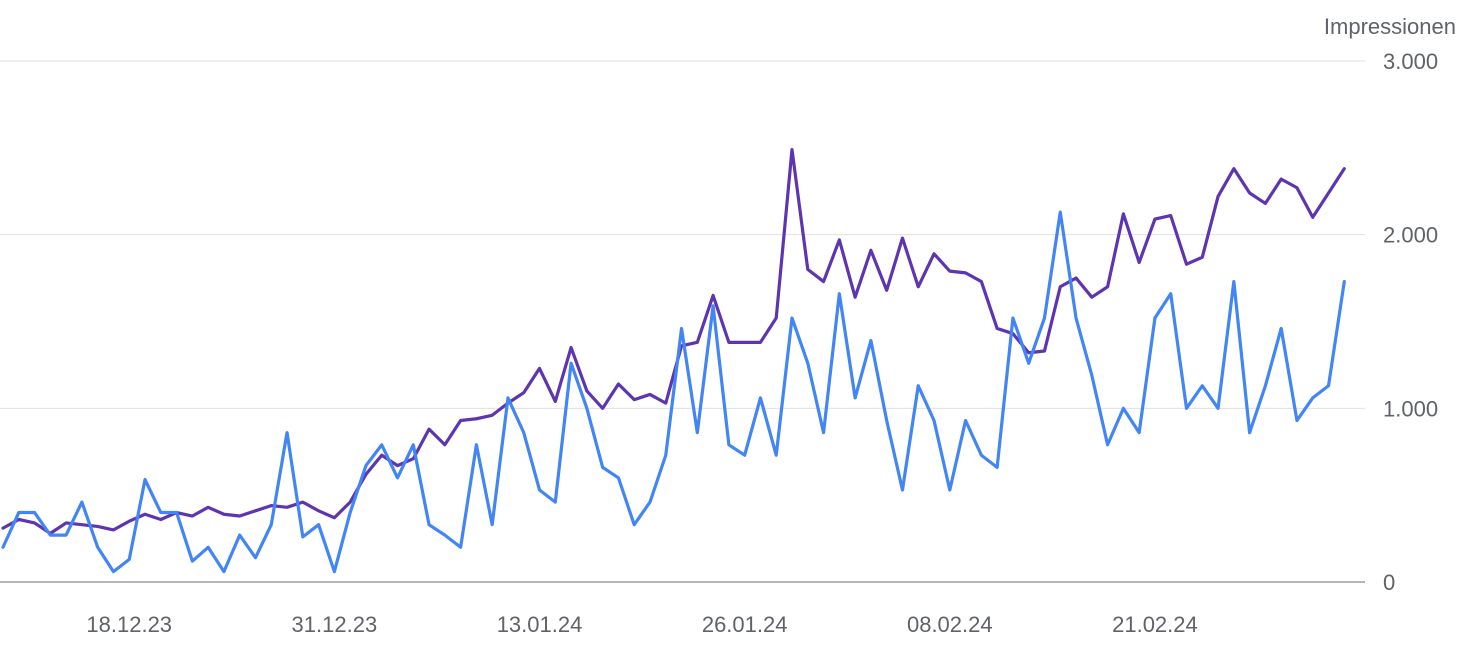  I want to click on y-tick-label: 2.000, so click(1410, 235).